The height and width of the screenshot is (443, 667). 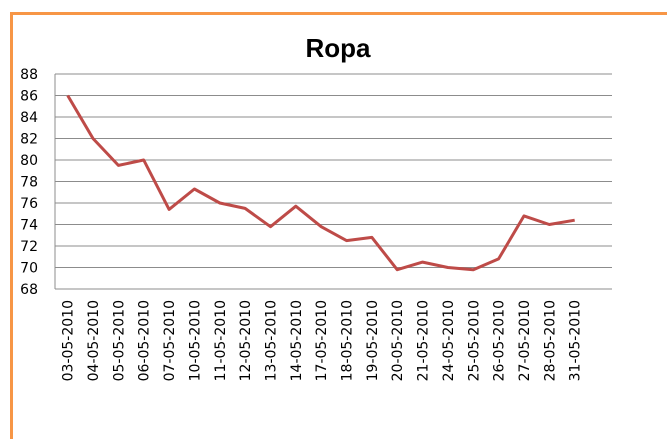 I want to click on x-tick-label: 17-05-2010, so click(x=322, y=340).